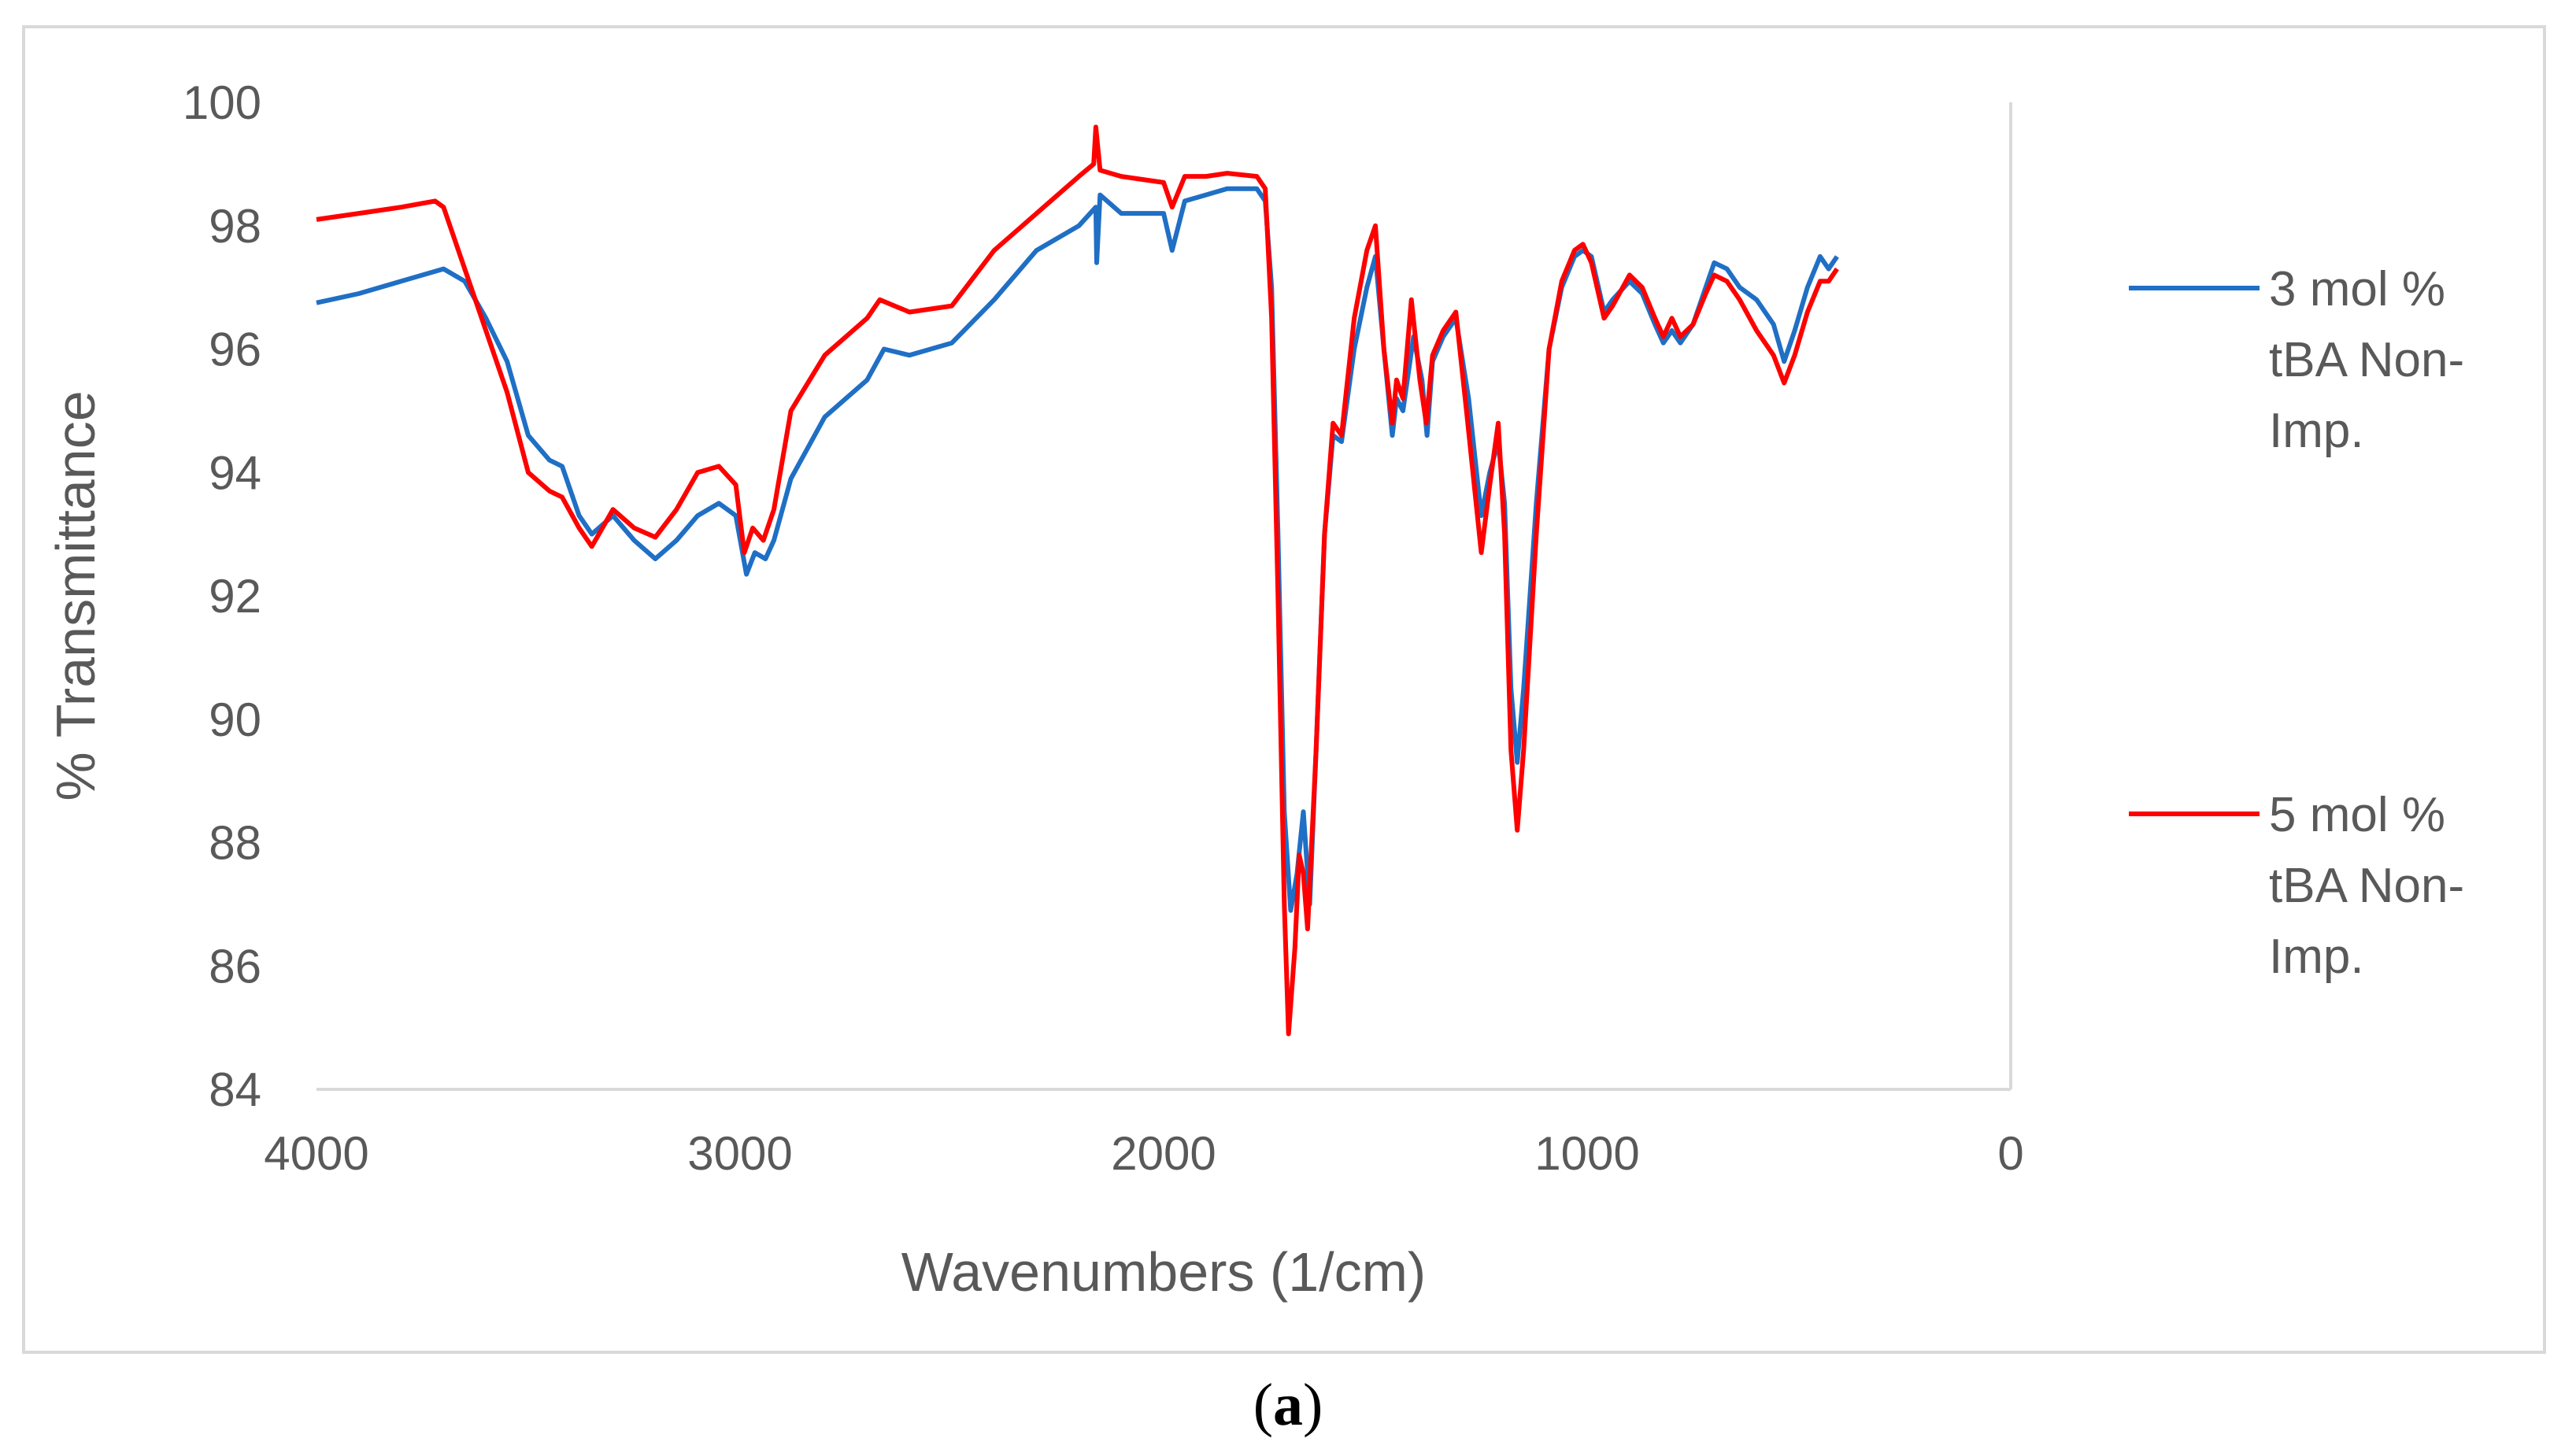  I want to click on figure-caption: (a), so click(1288, 1405).